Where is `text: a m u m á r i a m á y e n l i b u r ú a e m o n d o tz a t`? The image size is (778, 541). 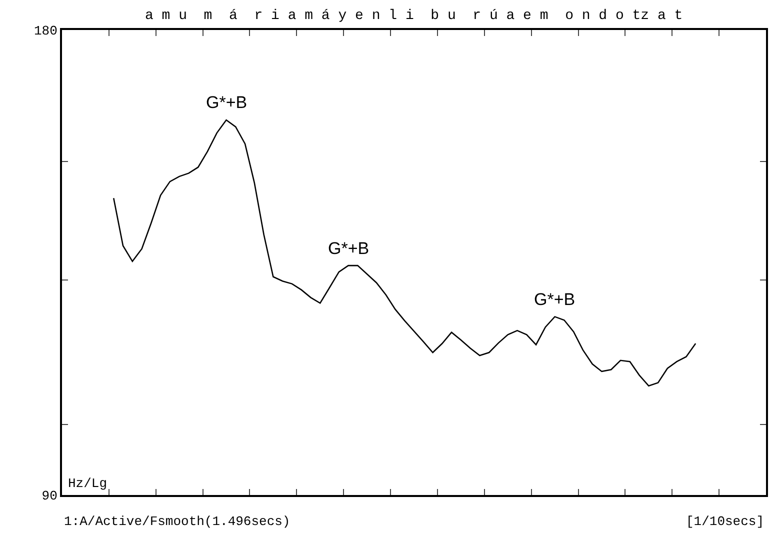 text: a m u m á r i a m á y e n l i b u r ú a e m o n d o tz a t is located at coordinates (414, 16).